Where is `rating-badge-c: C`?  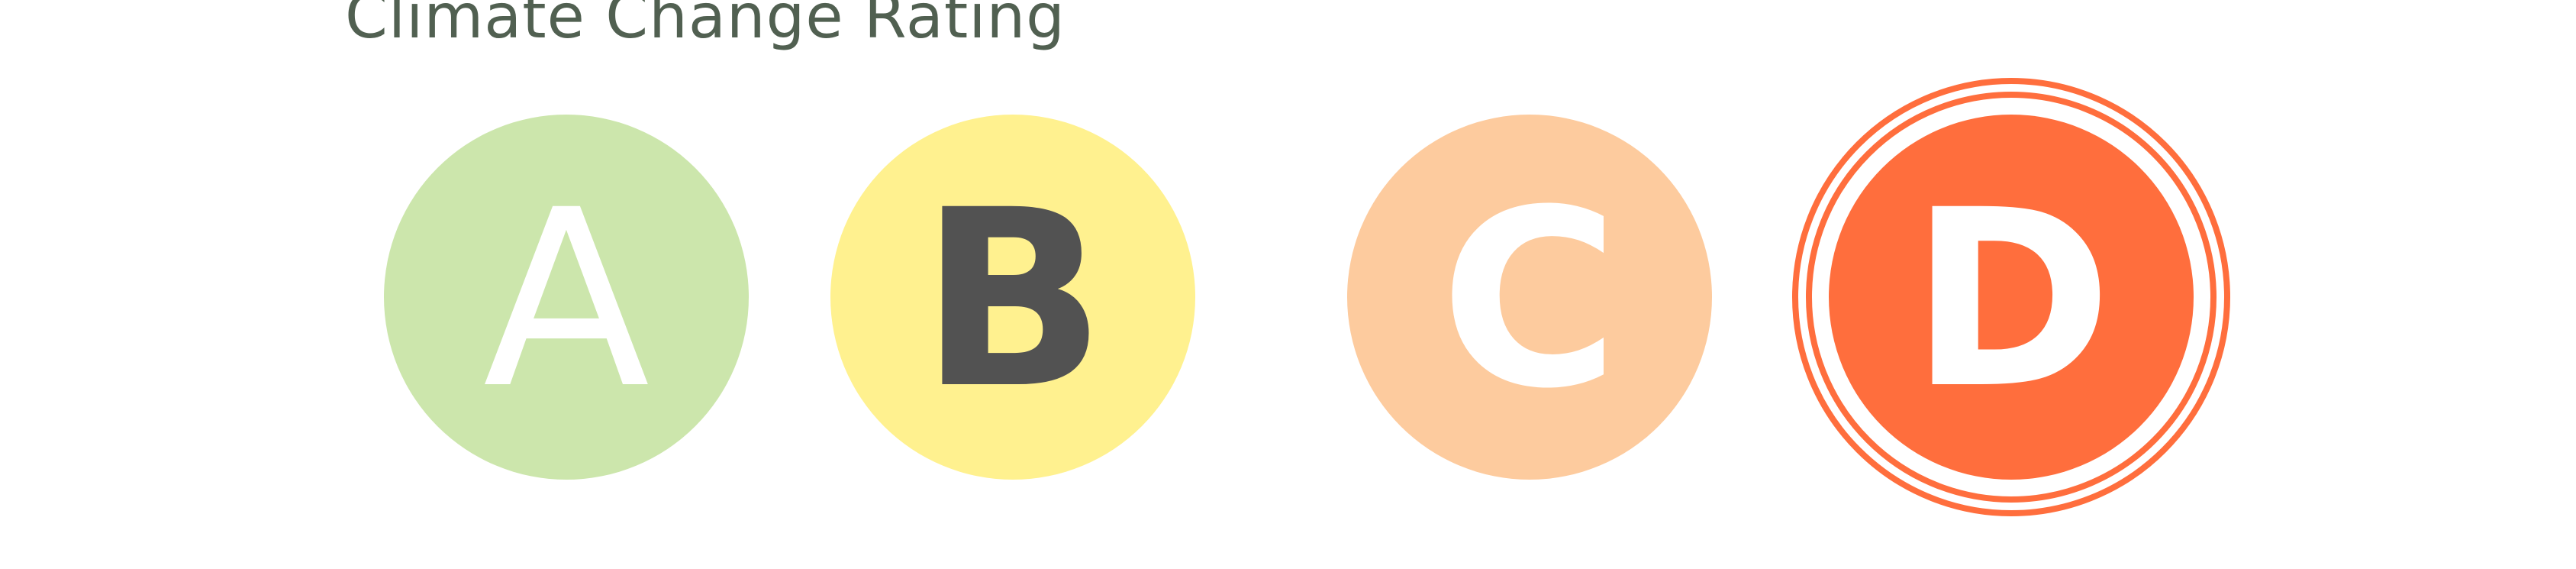 rating-badge-c: C is located at coordinates (1529, 297).